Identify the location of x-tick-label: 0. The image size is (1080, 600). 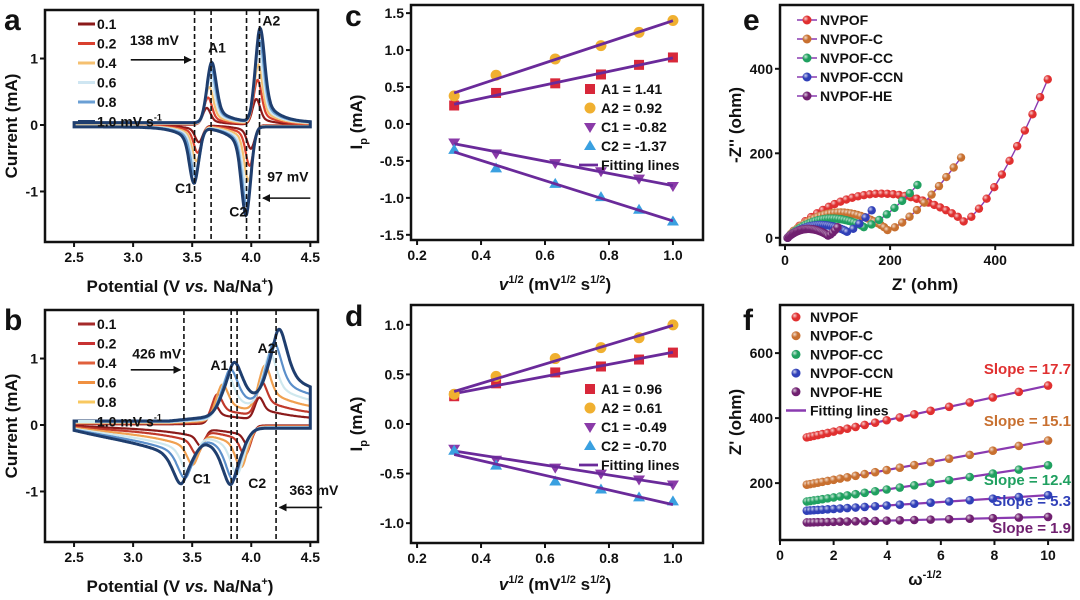
(785, 260).